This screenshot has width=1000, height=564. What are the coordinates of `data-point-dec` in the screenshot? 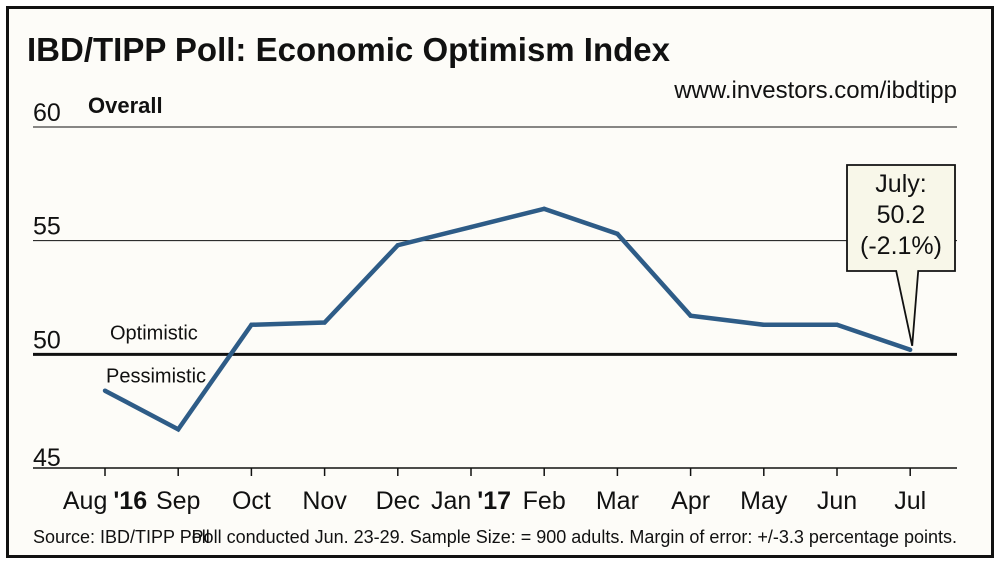 It's located at (397, 245).